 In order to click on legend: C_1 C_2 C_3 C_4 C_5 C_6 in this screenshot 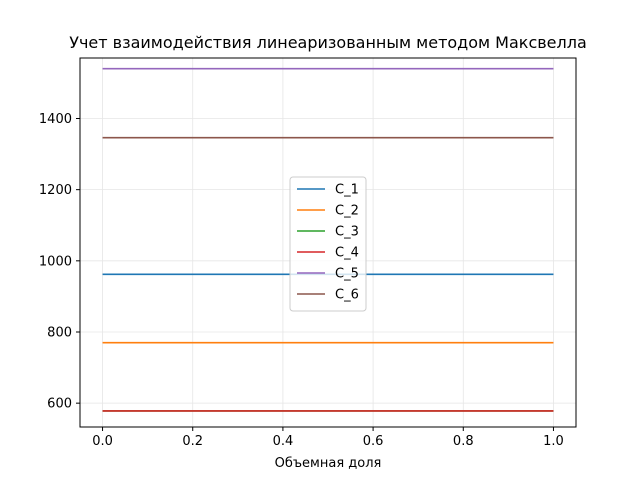, I will do `click(328, 244)`.